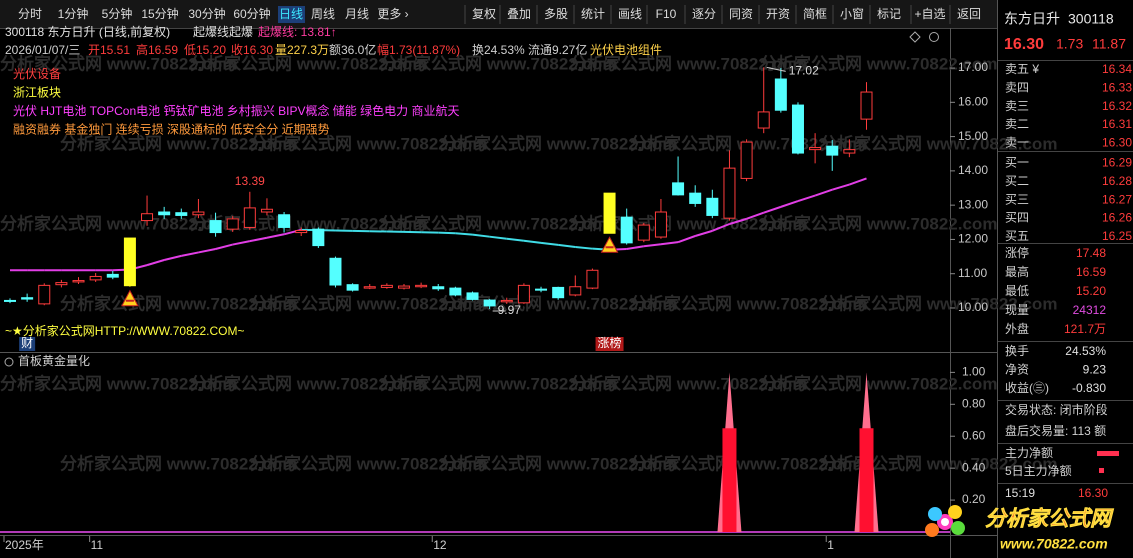  What do you see at coordinates (1109, 44) in the screenshot?
I see `change-pct: 11.87` at bounding box center [1109, 44].